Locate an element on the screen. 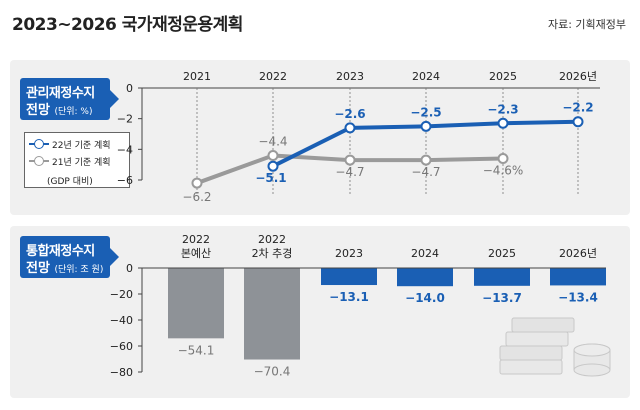 The height and width of the screenshot is (410, 640). legend-item-2021-plan: 21년 기준 계획 is located at coordinates (70, 161).